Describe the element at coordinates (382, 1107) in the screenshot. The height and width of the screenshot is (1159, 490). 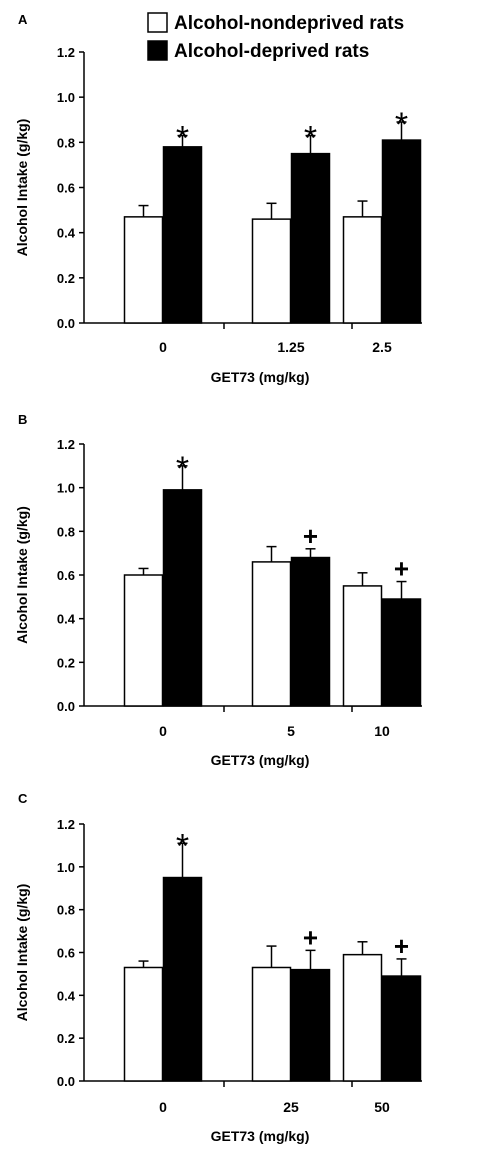
I see `x-tick-label: 50` at that location.